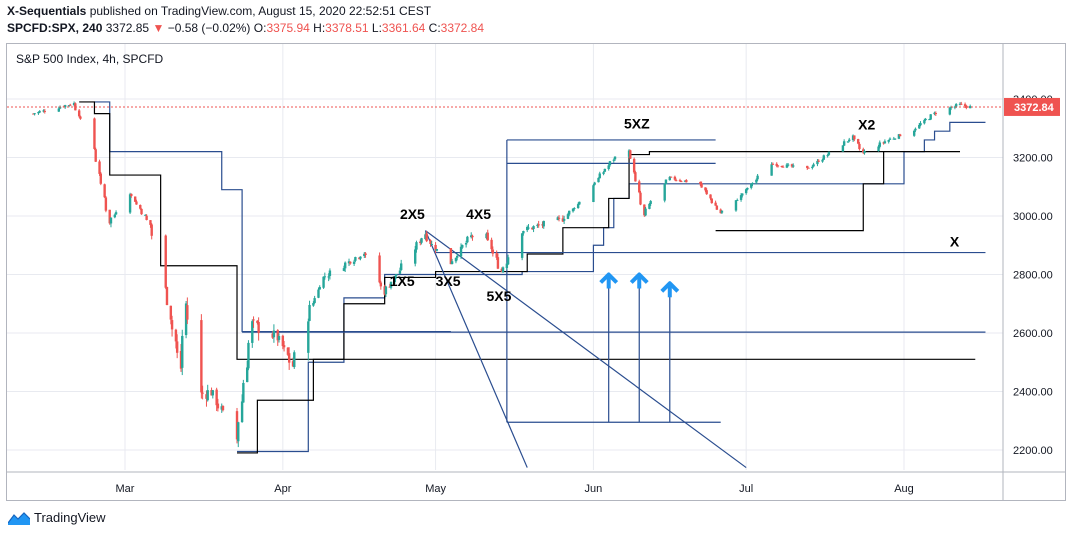 The image size is (1073, 537). Describe the element at coordinates (478, 214) in the screenshot. I see `label-4x5: 4X5` at that location.